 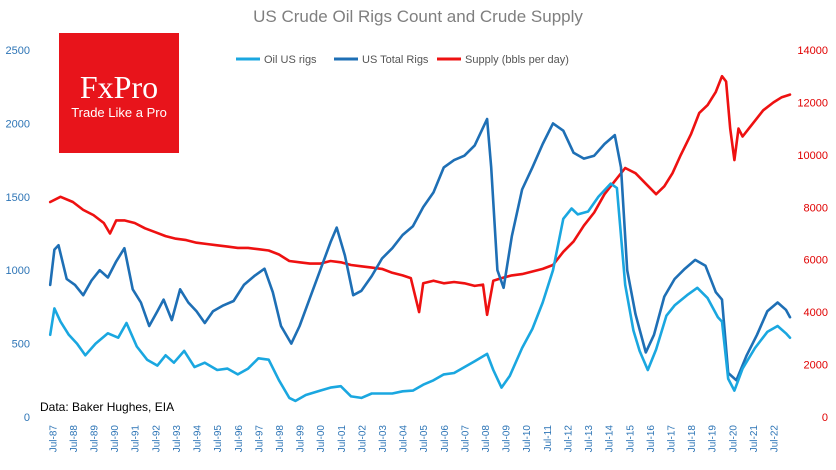 I want to click on x-tick-label: Jul-21, so click(x=754, y=439).